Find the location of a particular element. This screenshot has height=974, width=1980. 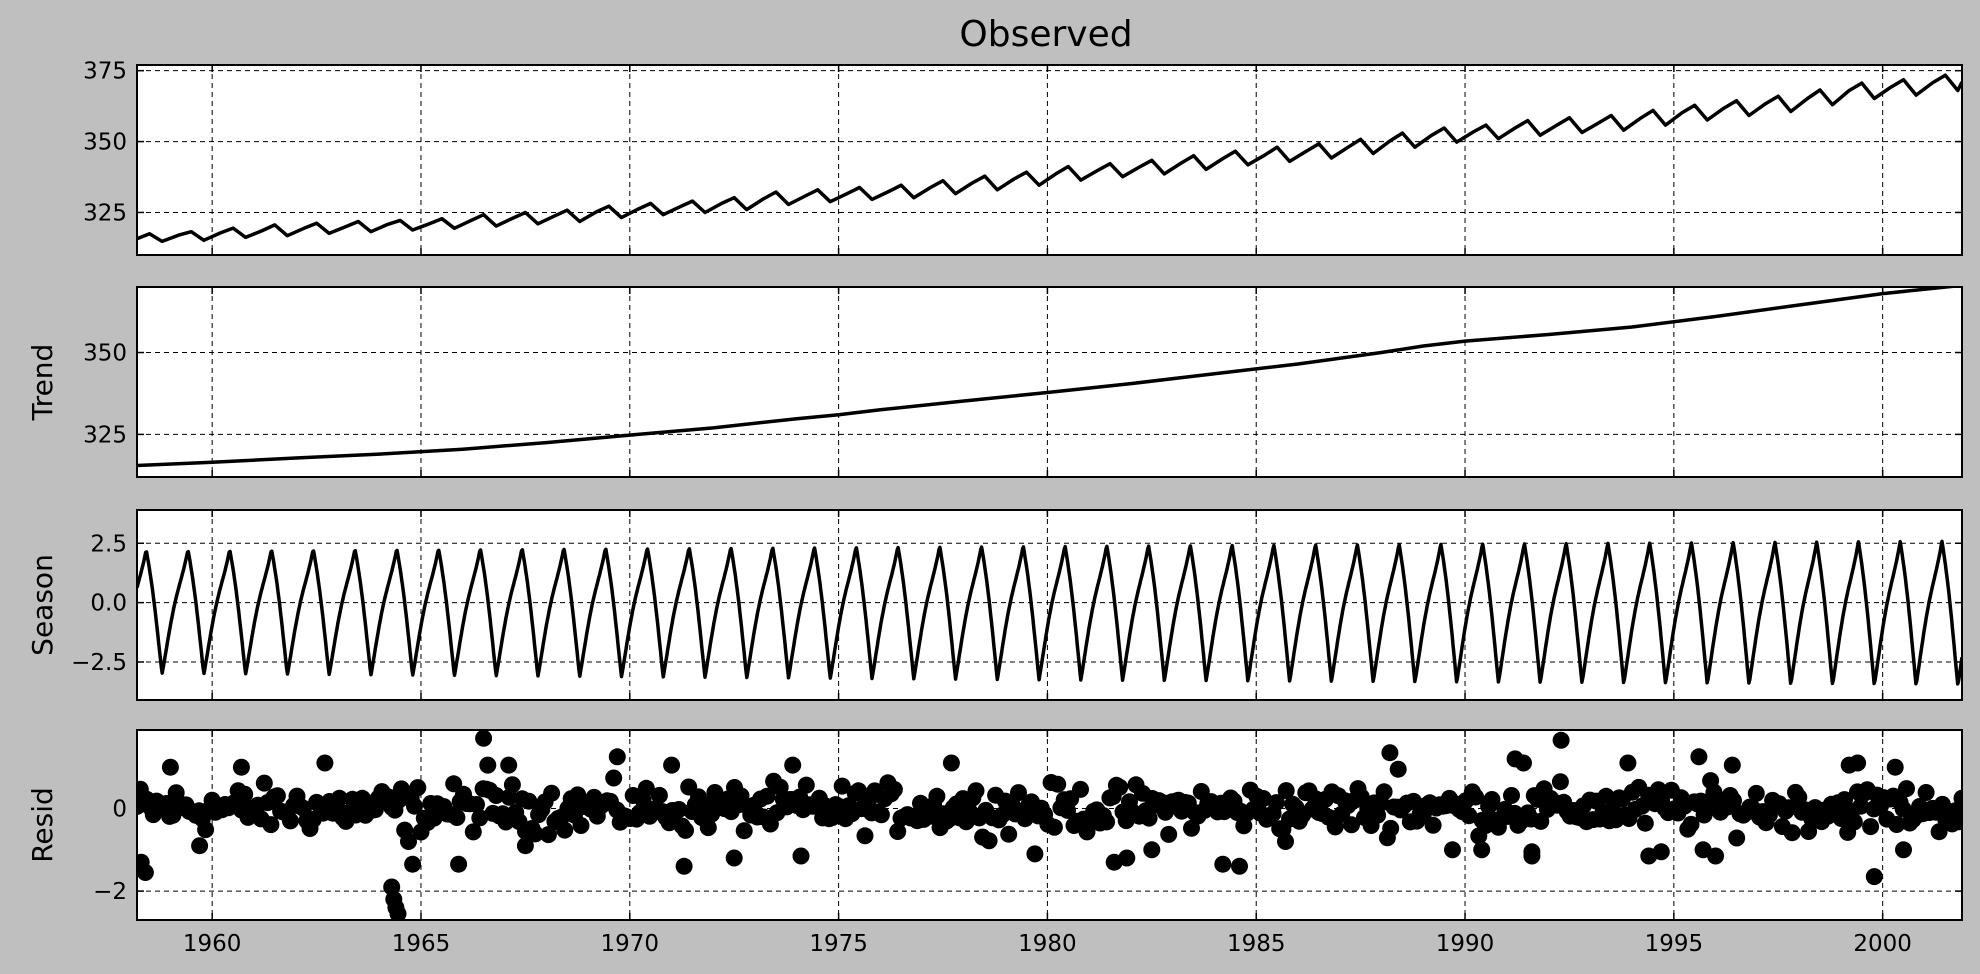

x-tick-label: 2000 is located at coordinates (1882, 944).